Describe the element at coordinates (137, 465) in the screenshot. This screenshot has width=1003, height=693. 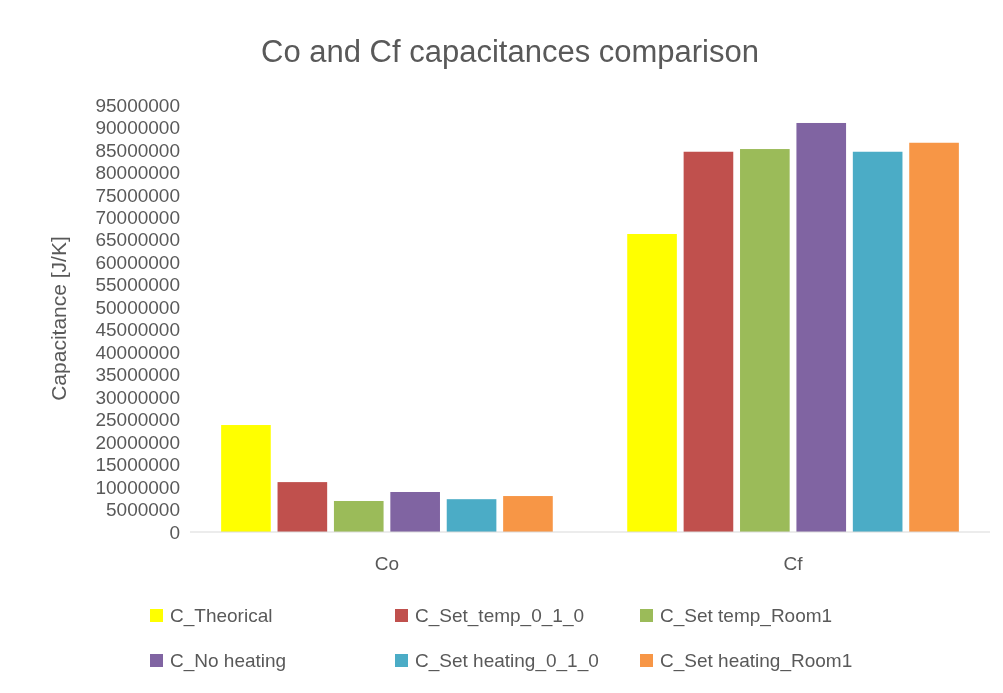
I see `y-tick-label: 15000000` at that location.